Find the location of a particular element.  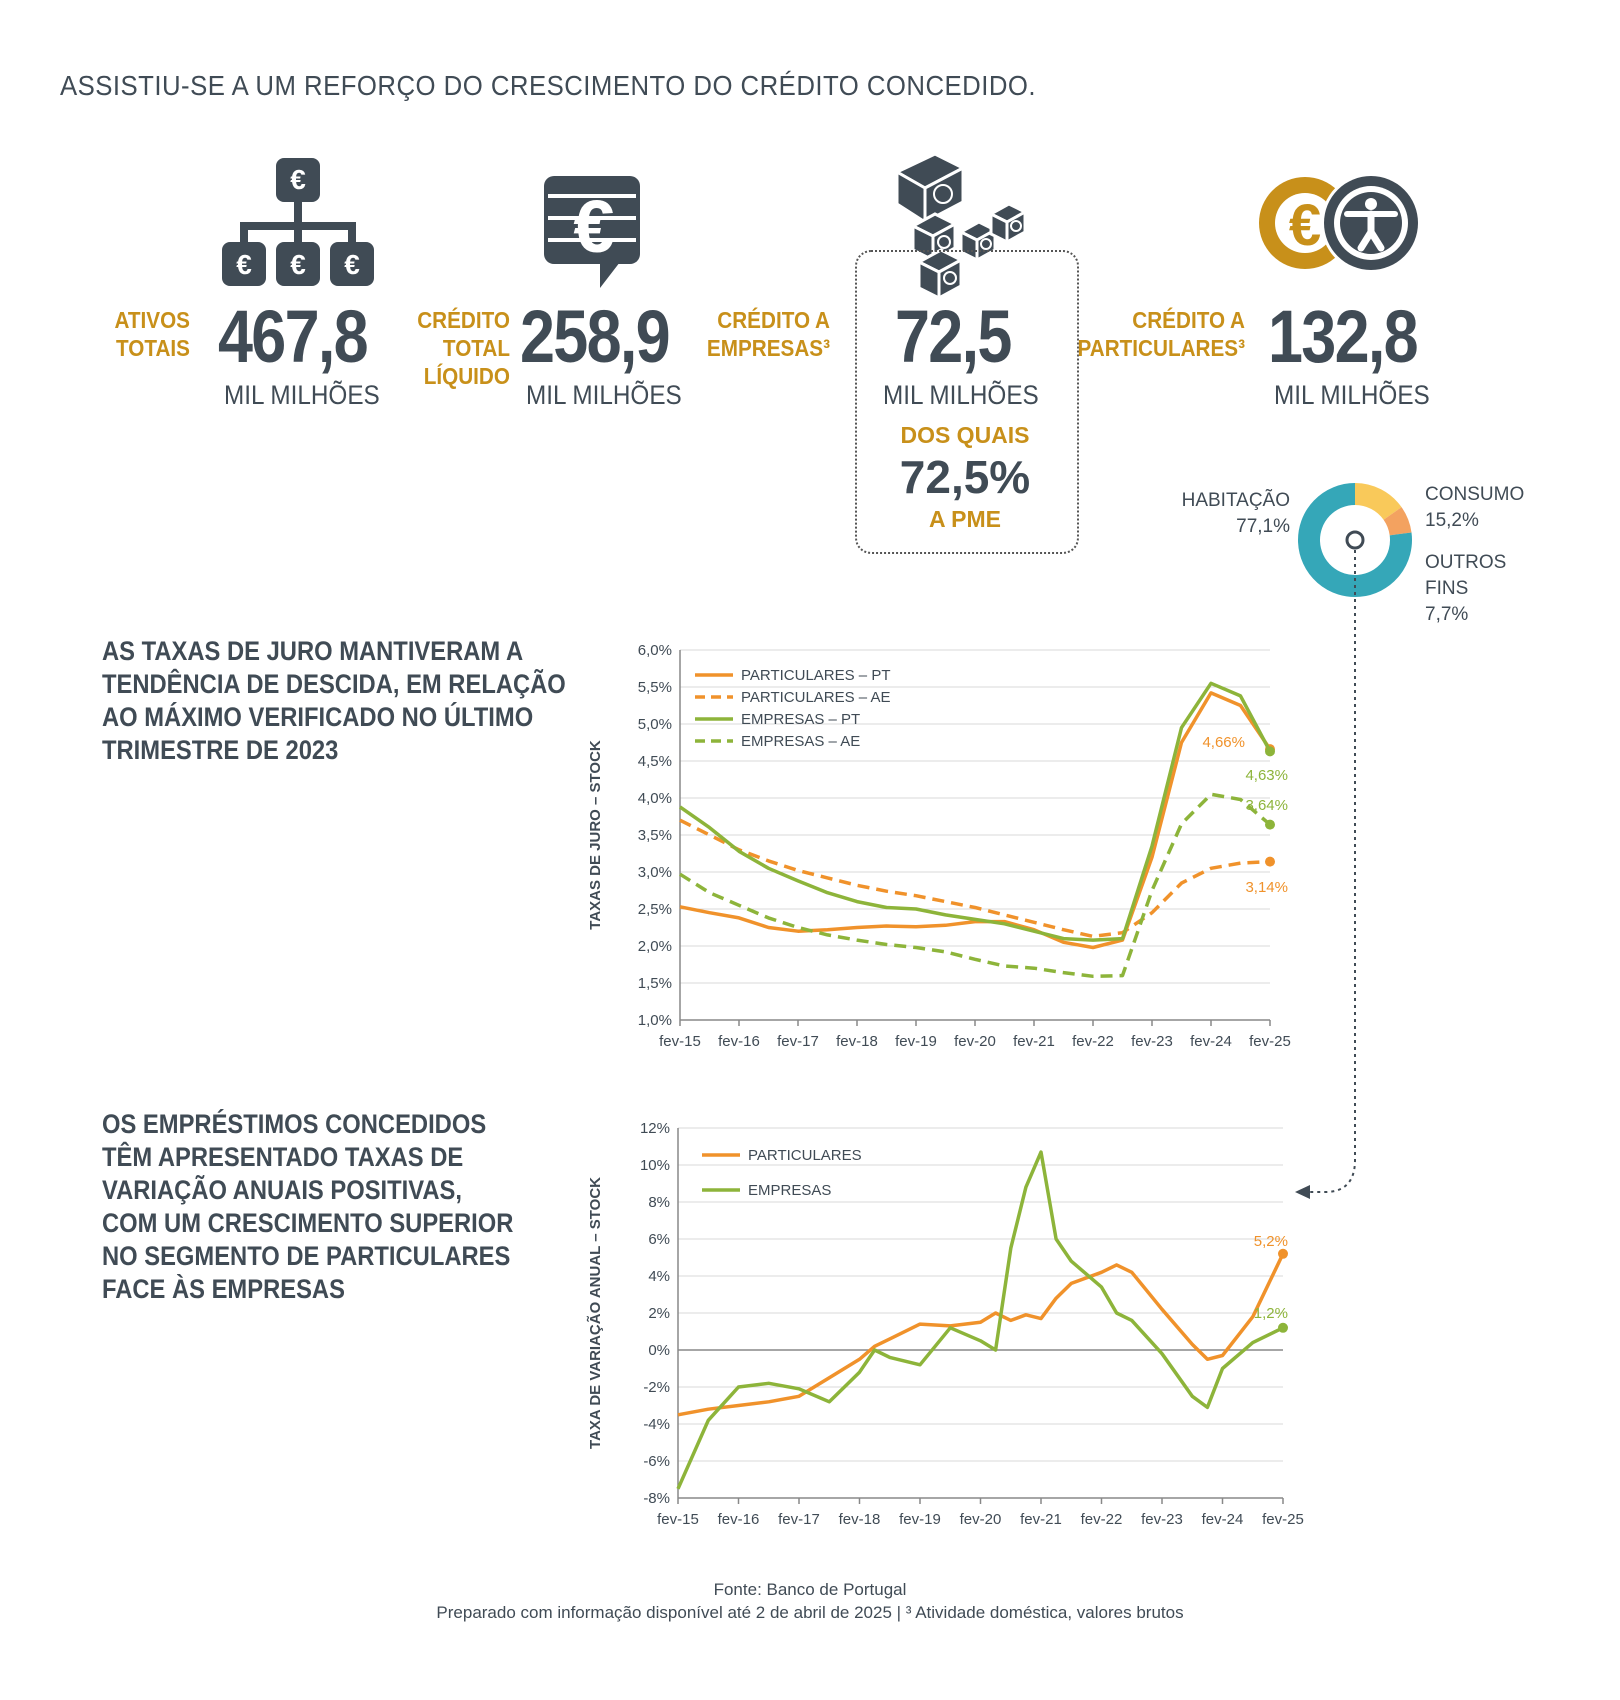

kpi-particulares-label: CRÉDITO A PARTICULARES³ is located at coordinates (1155, 334).